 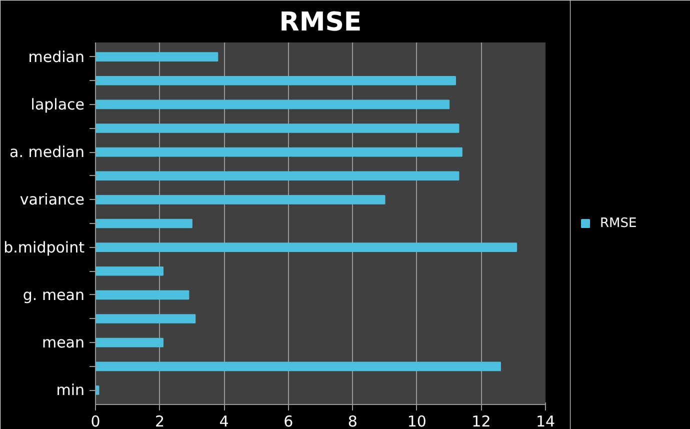 I want to click on y-tick-label: b.midpoint, so click(x=44, y=247).